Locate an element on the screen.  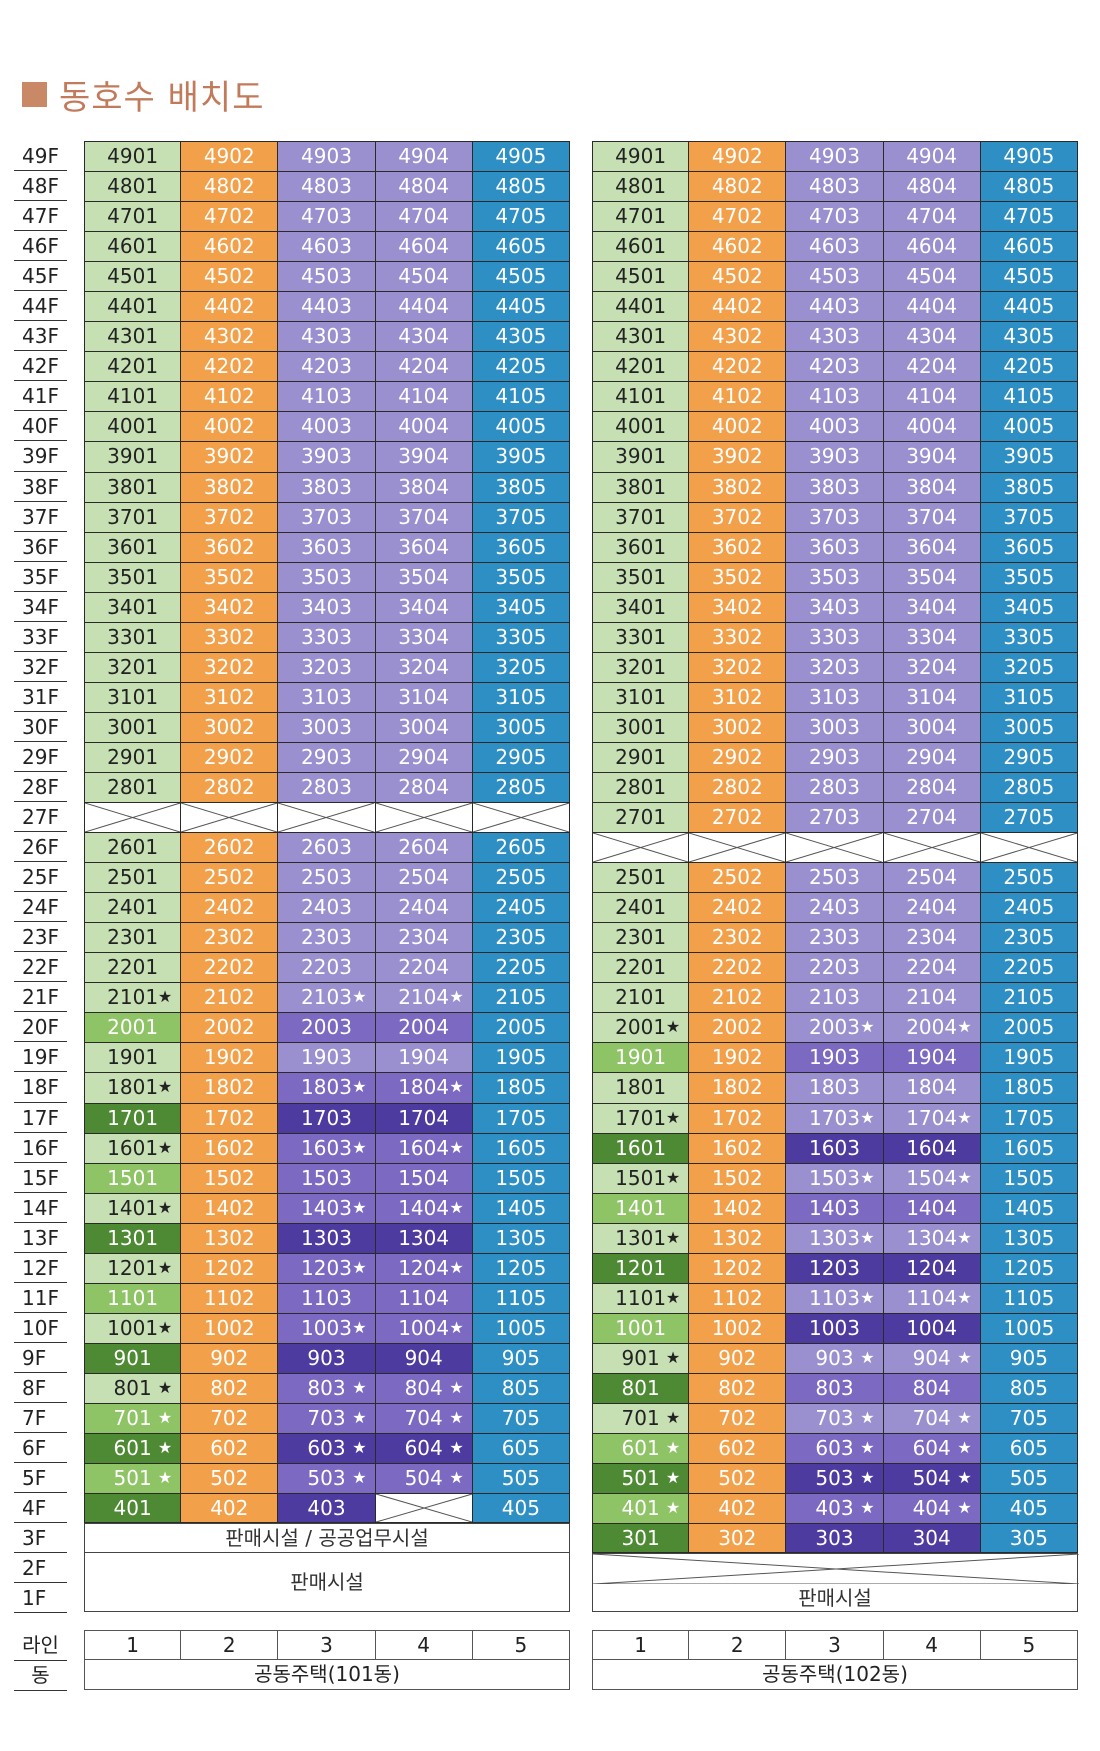
unit-cell: 4404 is located at coordinates (424, 306).